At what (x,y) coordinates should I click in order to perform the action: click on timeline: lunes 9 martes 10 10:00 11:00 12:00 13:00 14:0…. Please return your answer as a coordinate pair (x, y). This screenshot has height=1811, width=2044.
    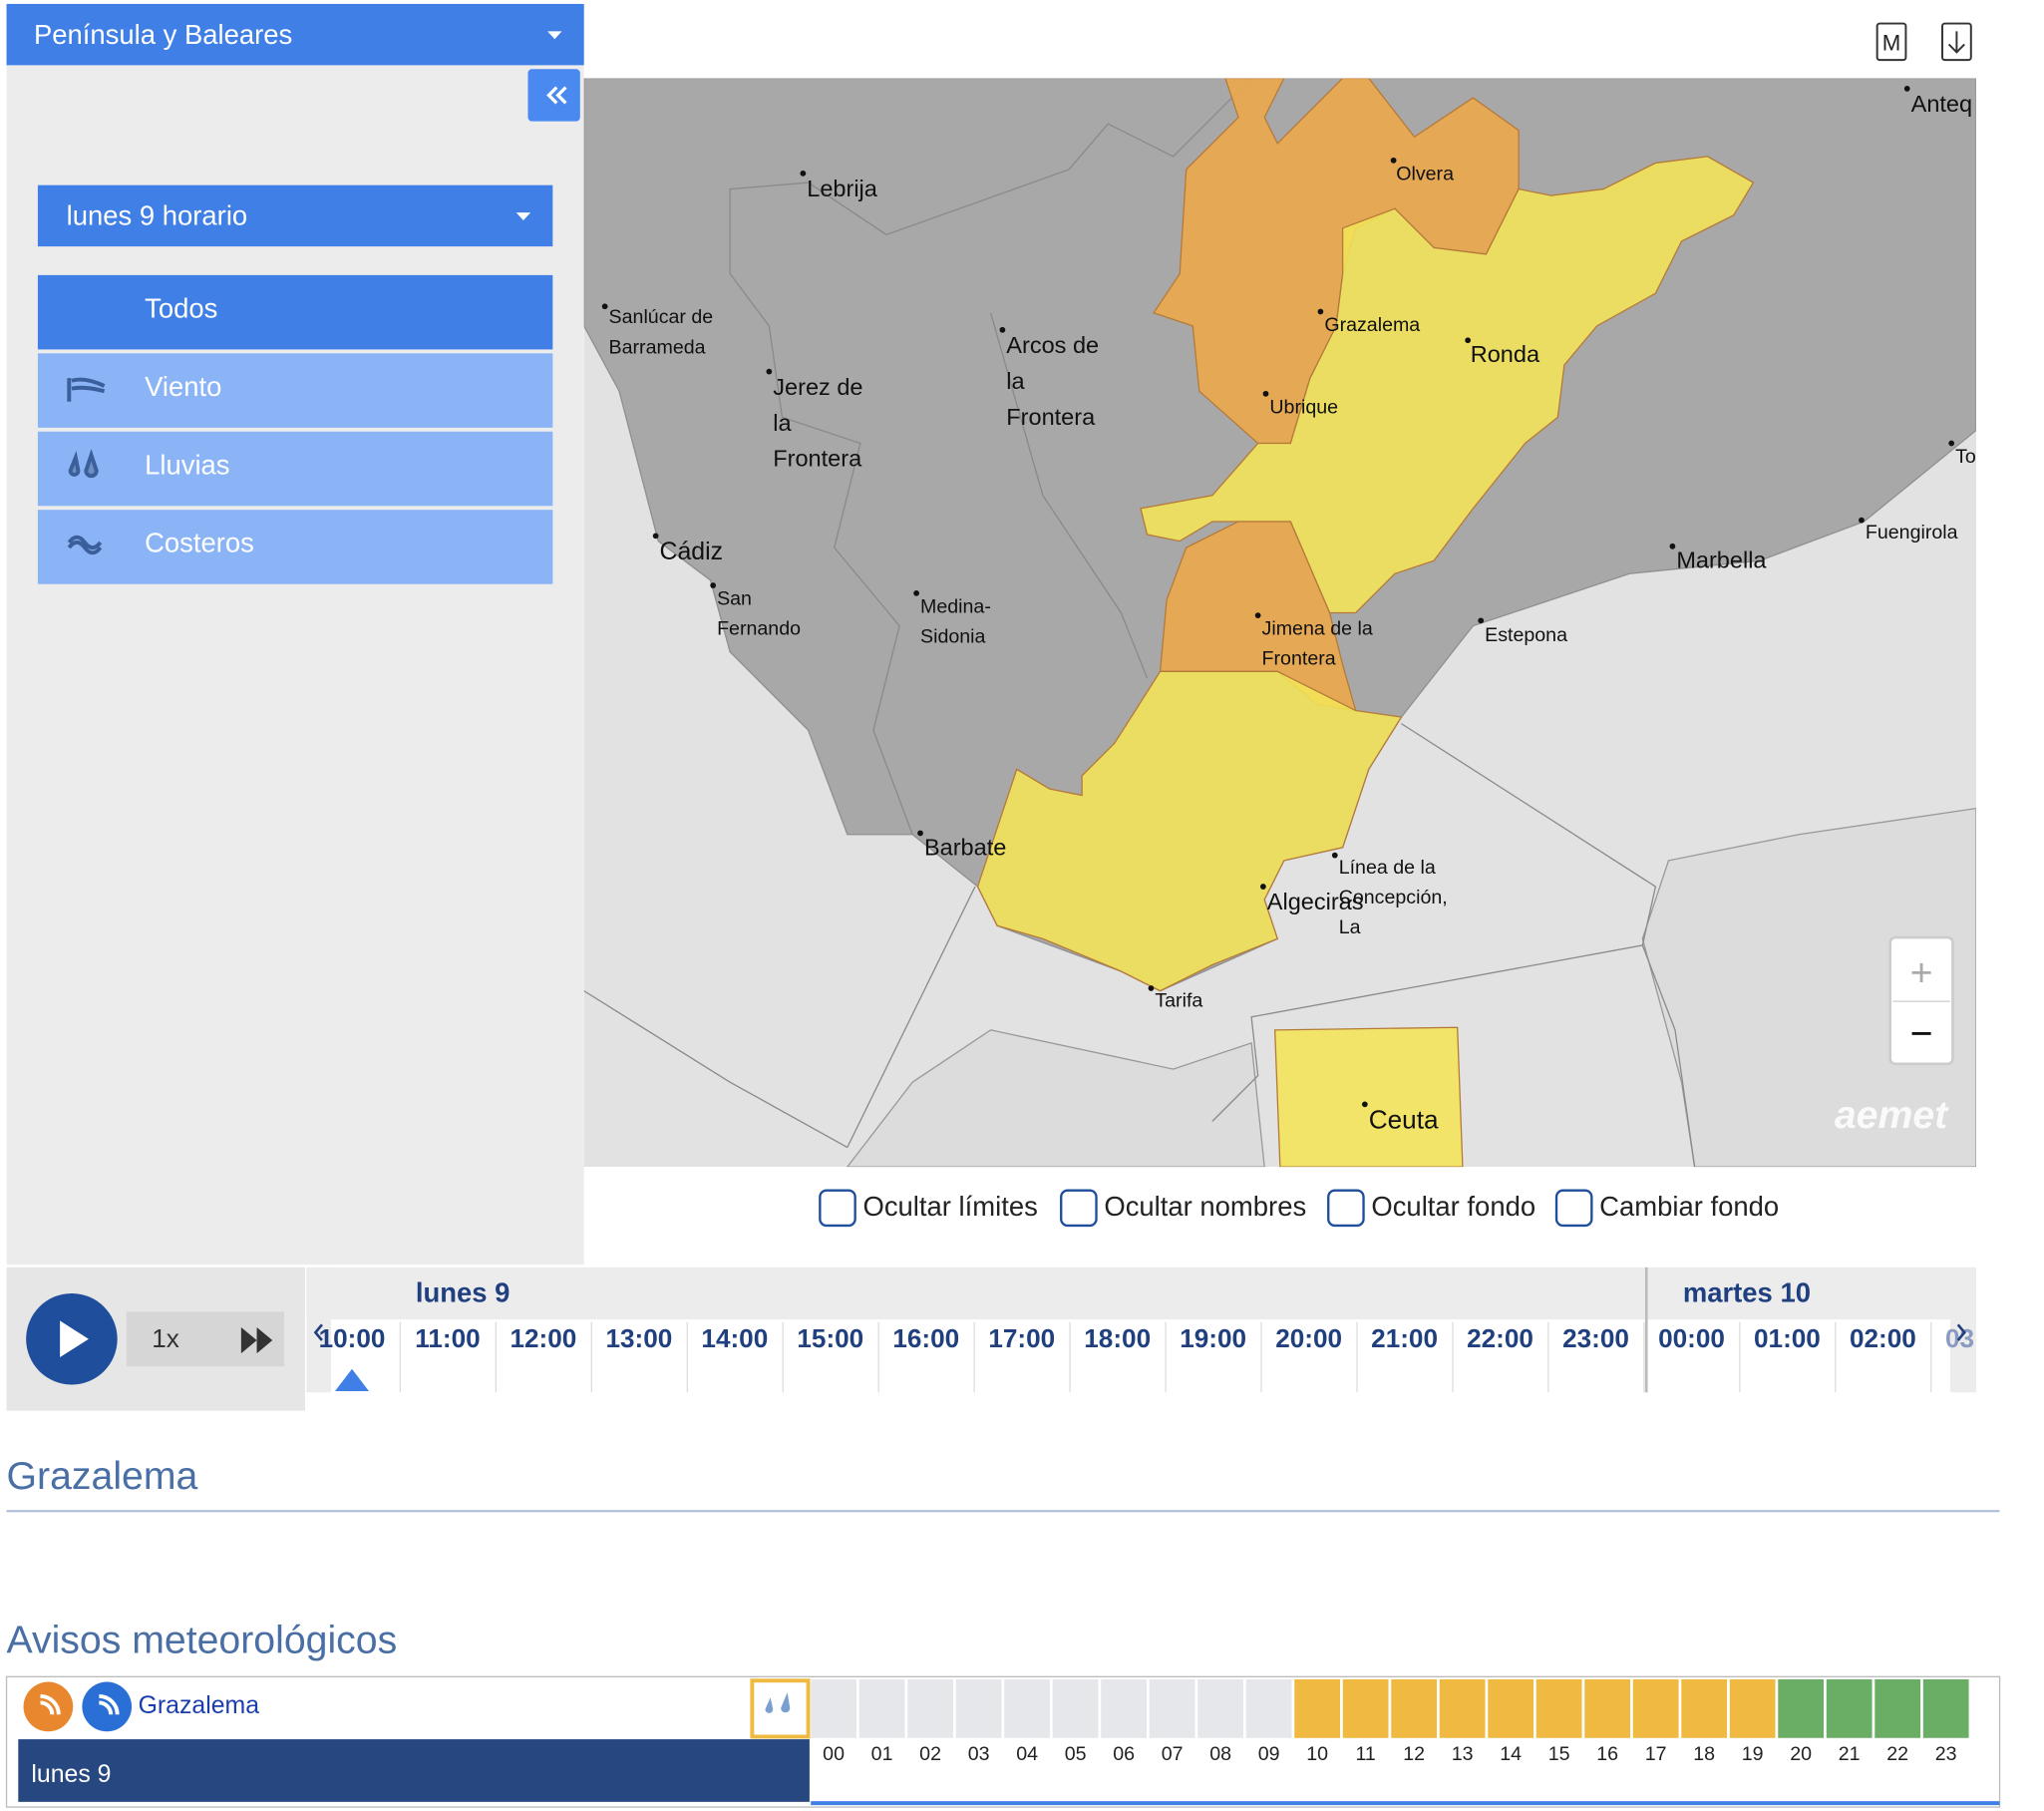
    Looking at the image, I should click on (1159, 1330).